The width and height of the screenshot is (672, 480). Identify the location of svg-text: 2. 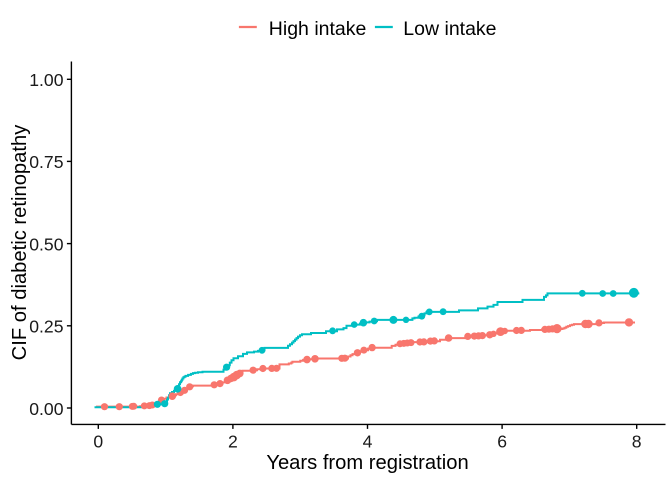
(233, 441).